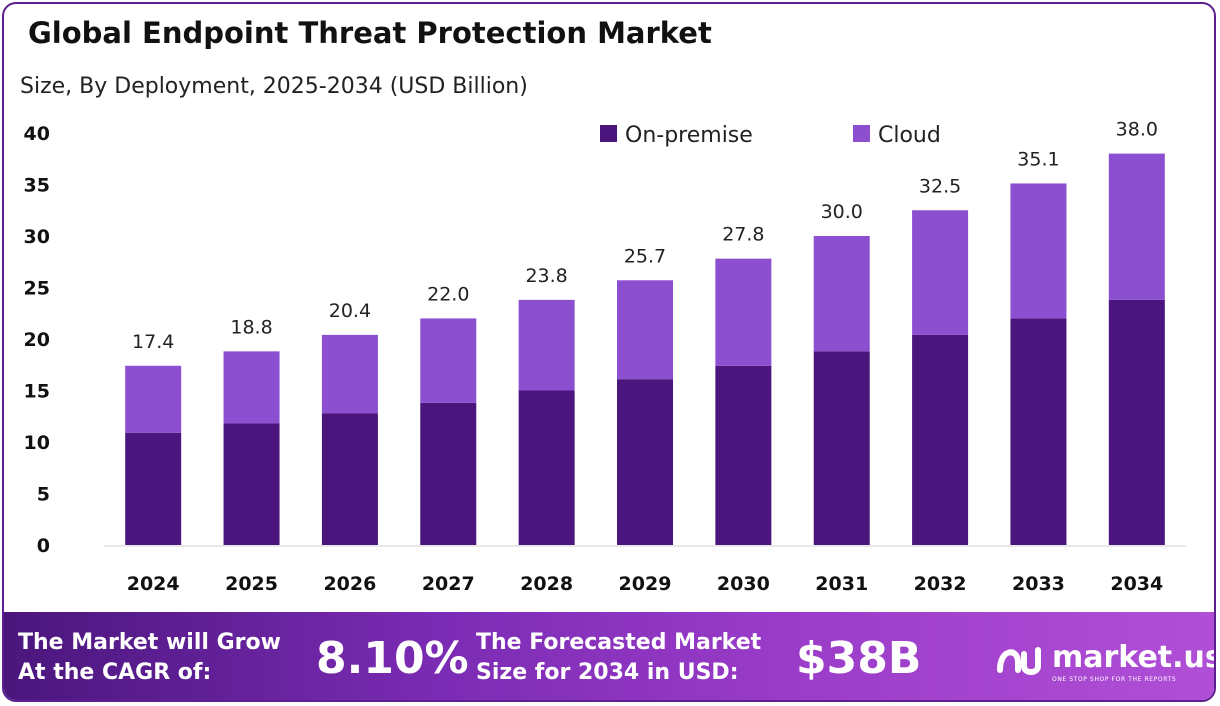 This screenshot has height=706, width=1220. Describe the element at coordinates (546, 345) in the screenshot. I see `bar-cloud-2028` at that location.